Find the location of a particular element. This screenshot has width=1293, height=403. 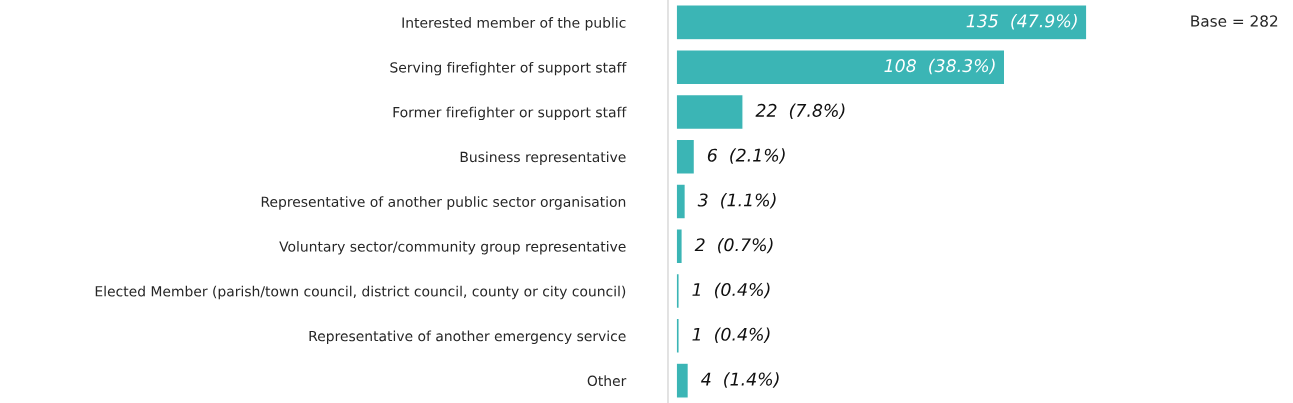

data-label: 4 (1.4%) is located at coordinates (740, 380).